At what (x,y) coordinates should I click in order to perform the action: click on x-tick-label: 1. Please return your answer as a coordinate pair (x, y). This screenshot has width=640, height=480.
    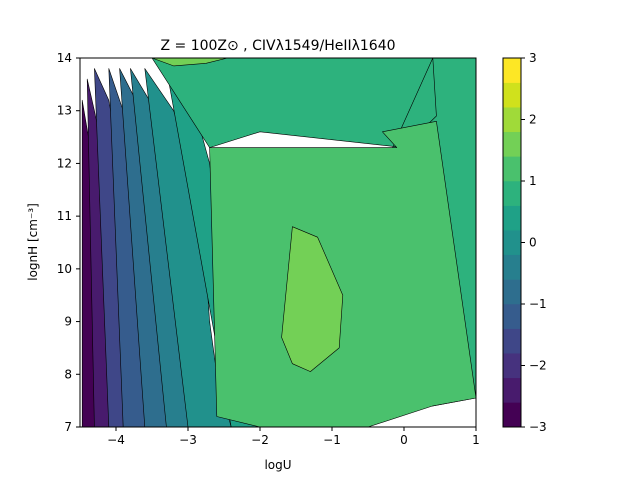
    Looking at the image, I should click on (476, 440).